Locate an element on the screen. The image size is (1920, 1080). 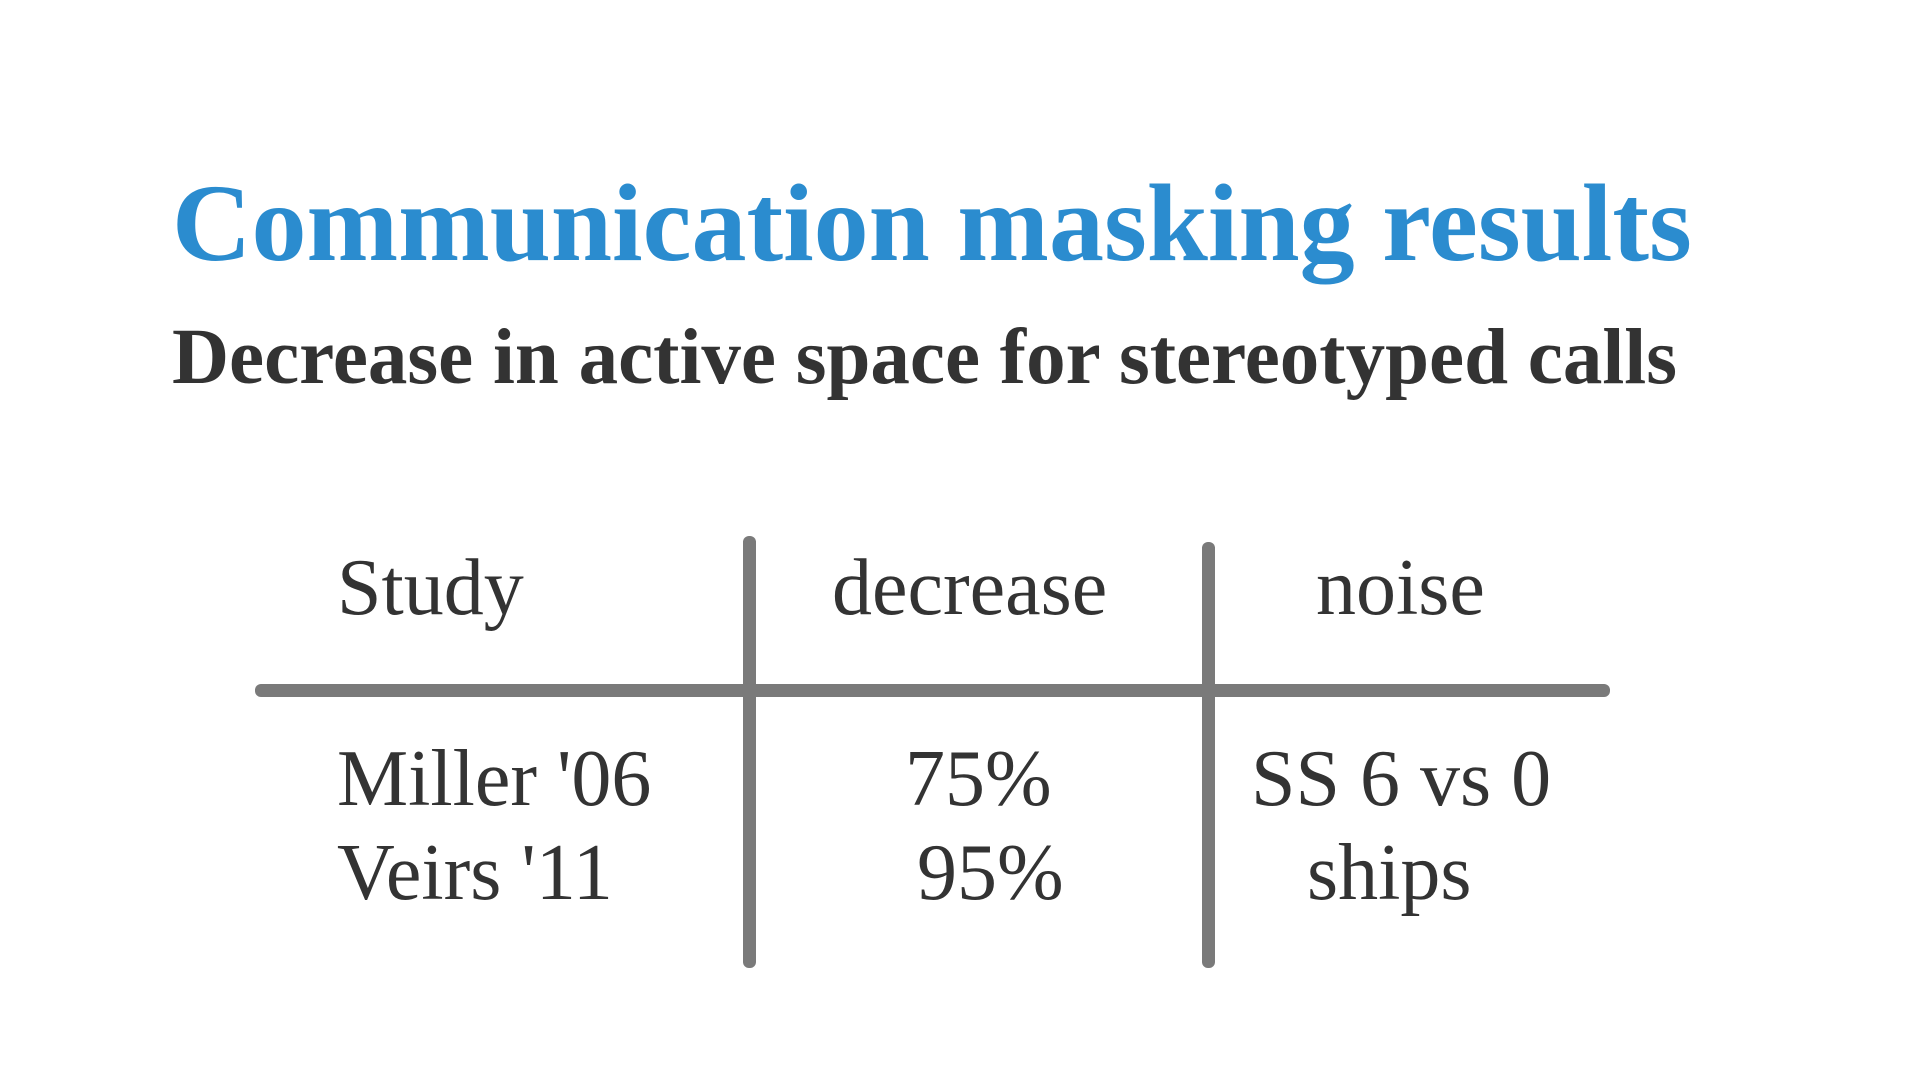
slide-title: Communication masking results is located at coordinates (932, 223).